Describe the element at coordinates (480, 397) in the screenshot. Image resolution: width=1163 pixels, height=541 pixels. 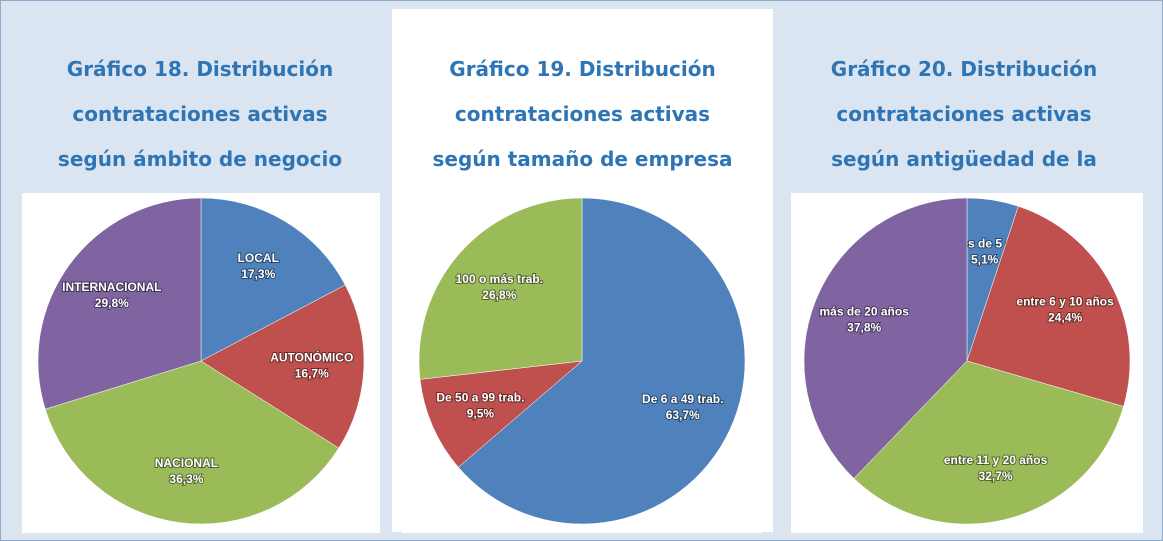
I see `slice-category: De 50 a 99 trab.` at that location.